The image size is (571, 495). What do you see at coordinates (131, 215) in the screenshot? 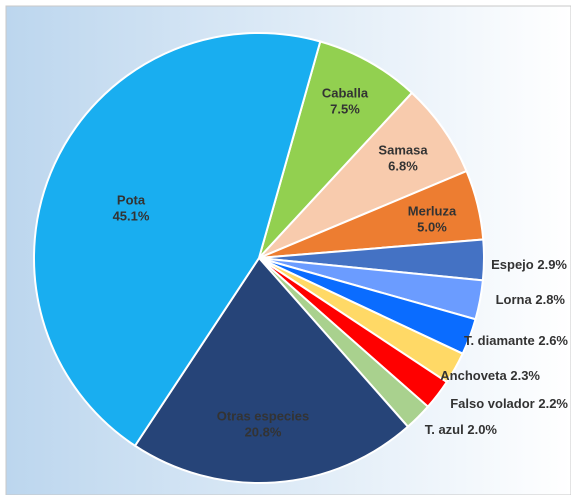
I see `slice-value: 45.1%` at bounding box center [131, 215].